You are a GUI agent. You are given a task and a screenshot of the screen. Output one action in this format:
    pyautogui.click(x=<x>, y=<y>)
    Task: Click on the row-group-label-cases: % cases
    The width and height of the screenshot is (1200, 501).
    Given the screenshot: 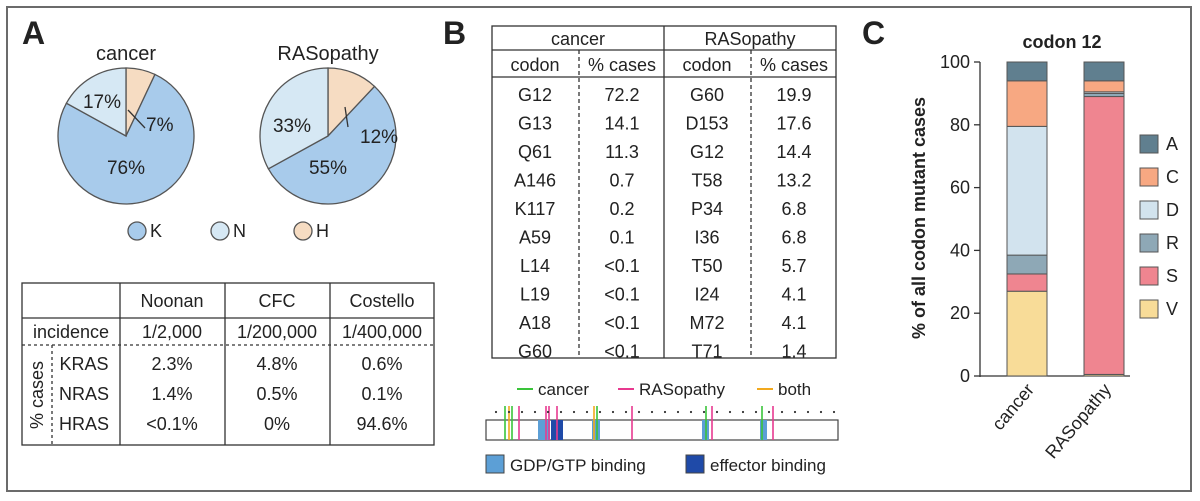 What is the action you would take?
    pyautogui.click(x=37, y=395)
    